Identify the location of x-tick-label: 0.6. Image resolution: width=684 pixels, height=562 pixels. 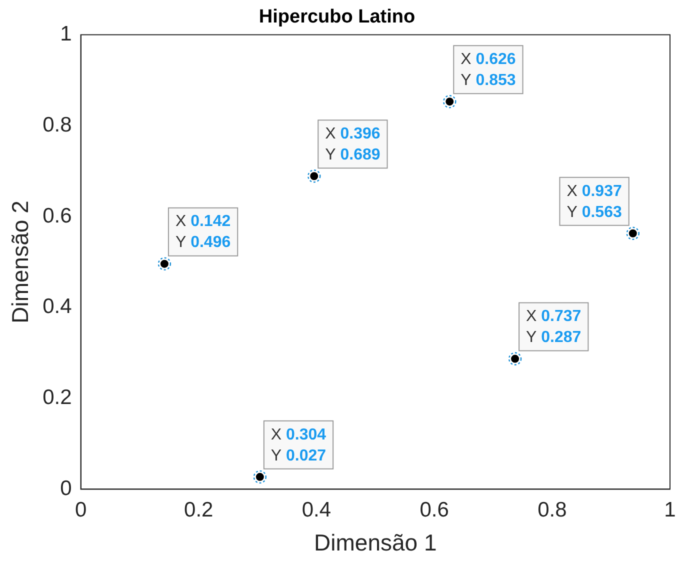
(434, 510).